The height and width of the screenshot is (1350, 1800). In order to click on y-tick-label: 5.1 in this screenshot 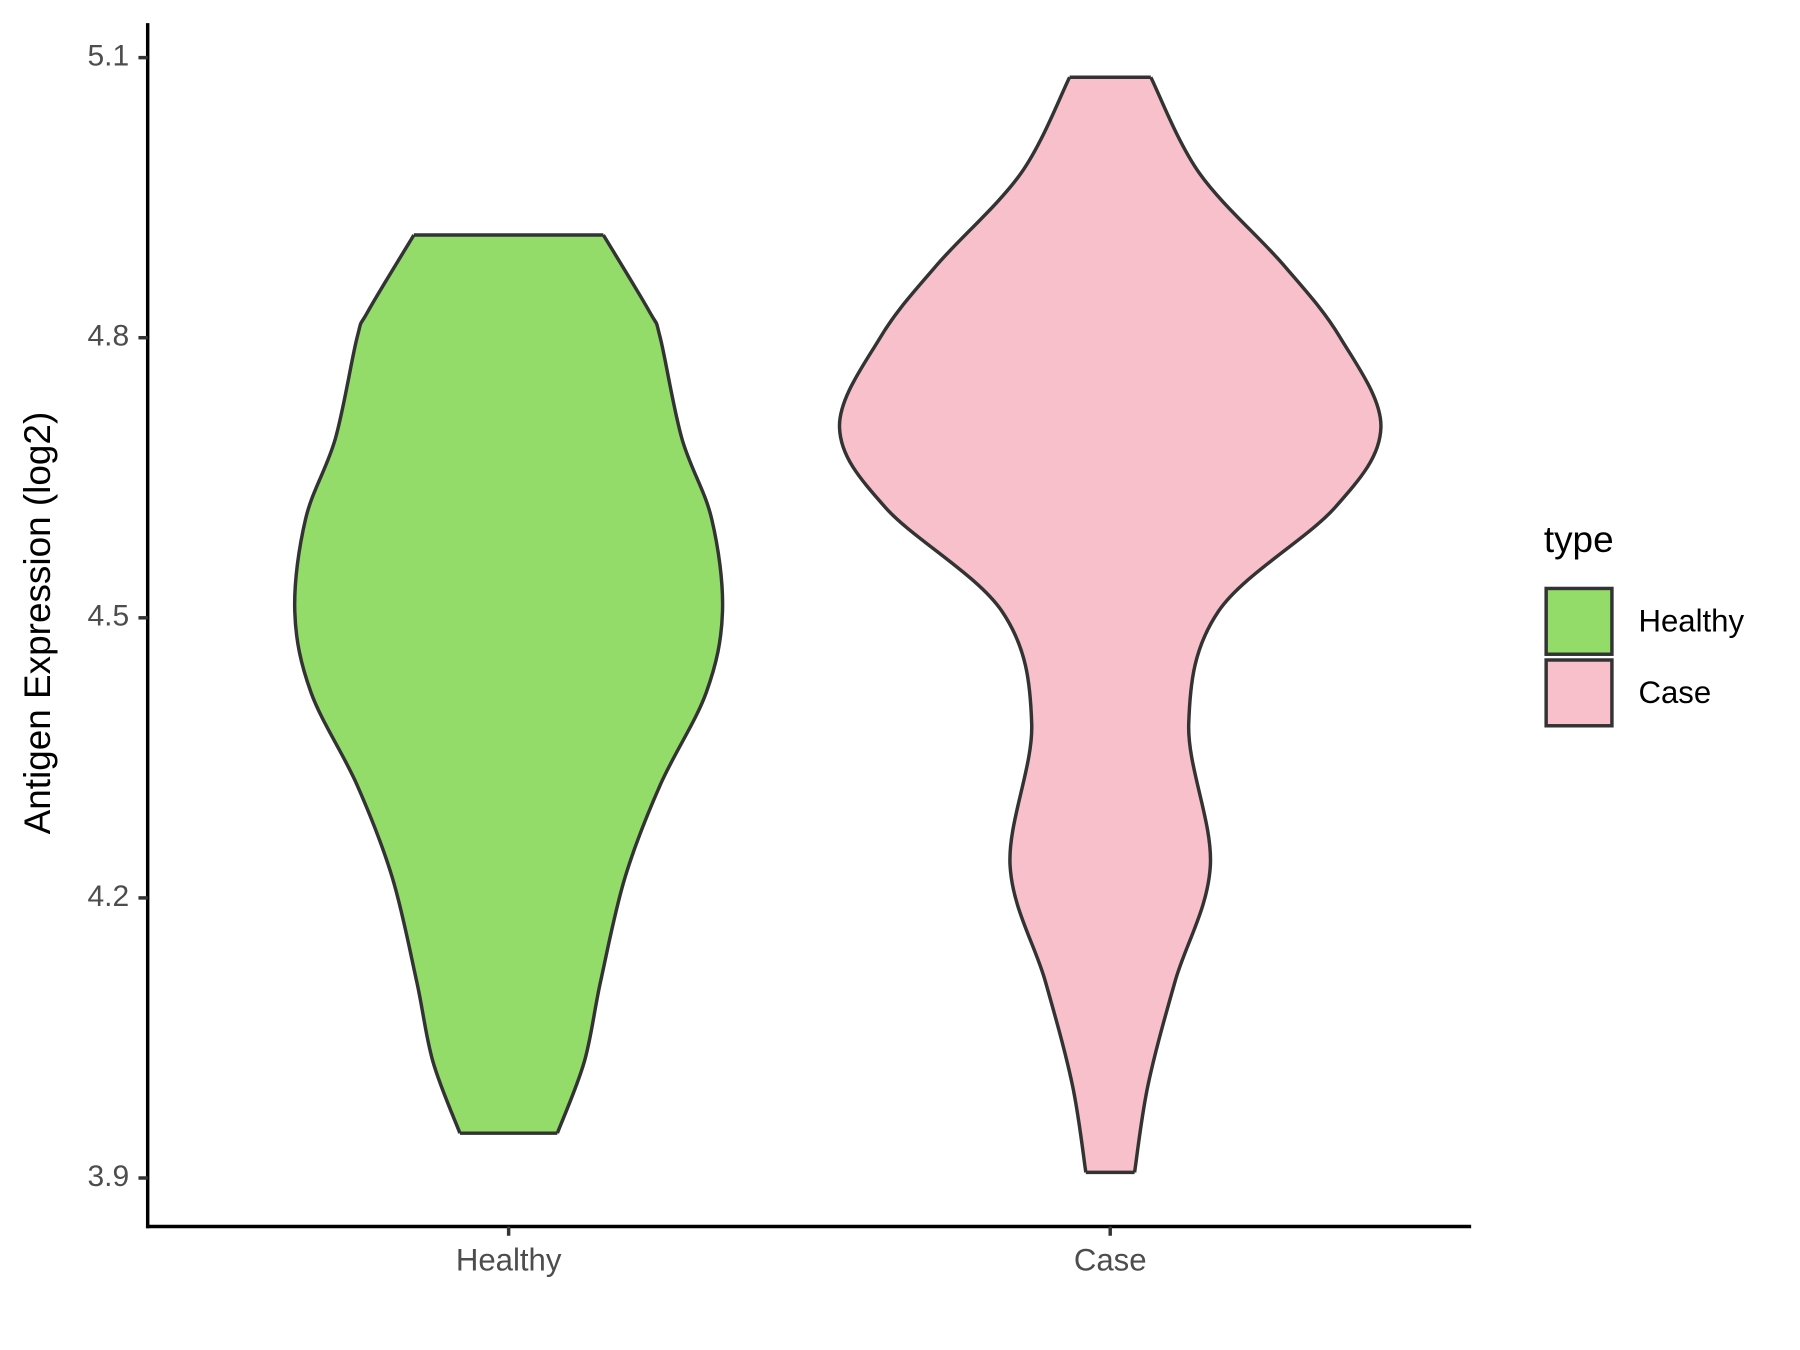, I will do `click(109, 56)`.